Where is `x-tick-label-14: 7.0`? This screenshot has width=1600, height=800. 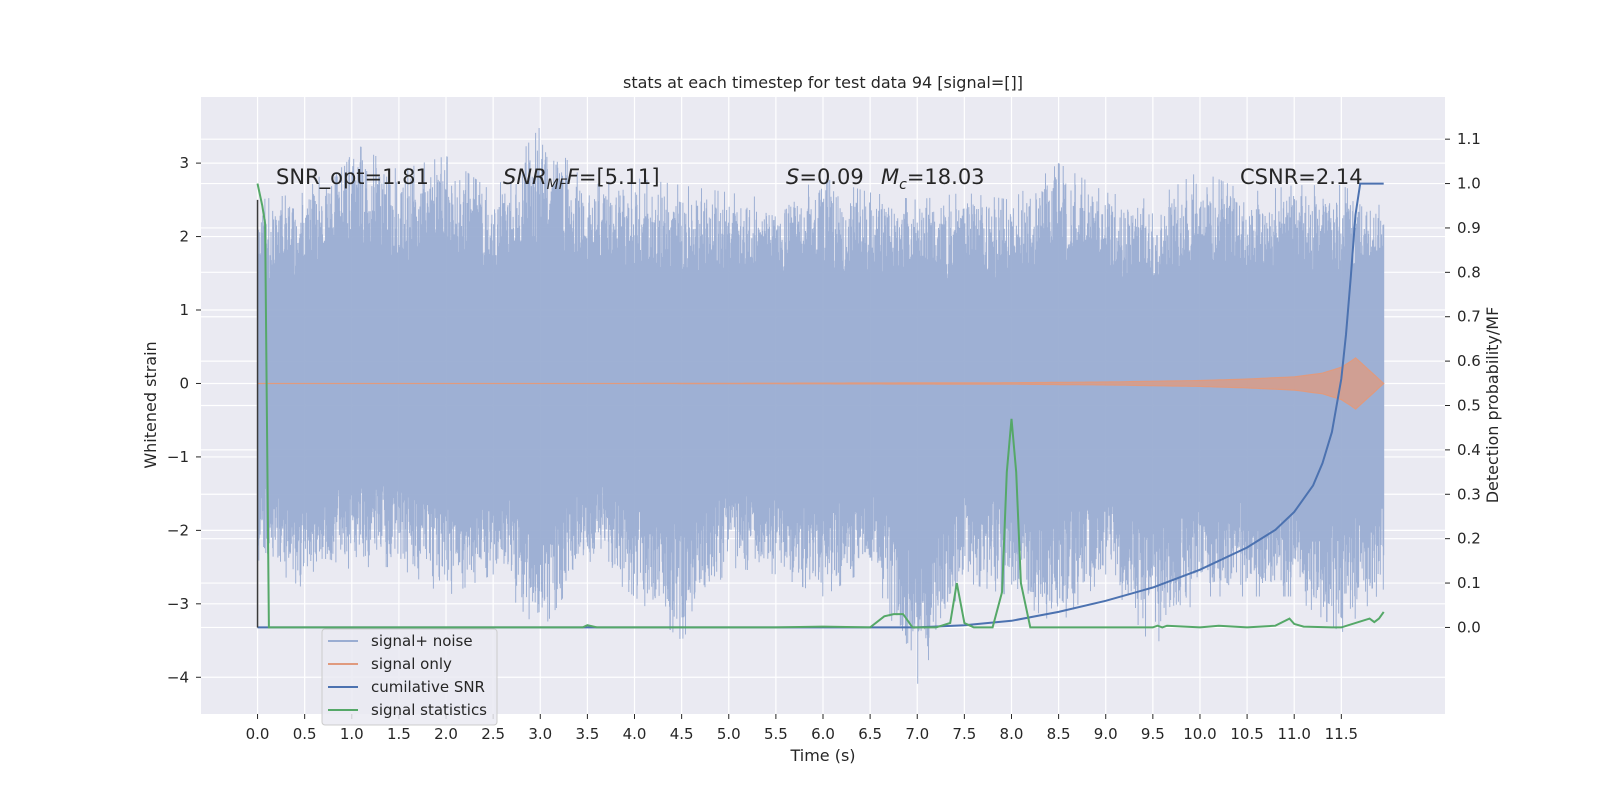 x-tick-label-14: 7.0 is located at coordinates (917, 734).